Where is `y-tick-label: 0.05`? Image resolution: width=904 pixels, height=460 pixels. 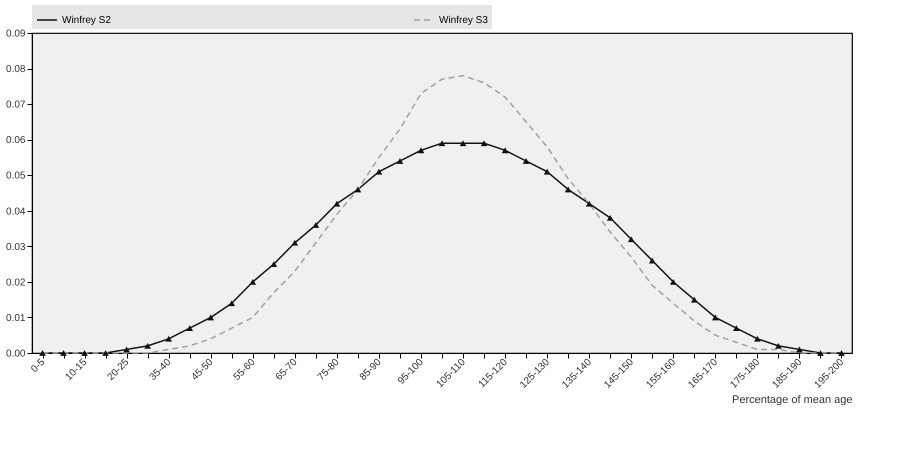
y-tick-label: 0.05 is located at coordinates (16, 176).